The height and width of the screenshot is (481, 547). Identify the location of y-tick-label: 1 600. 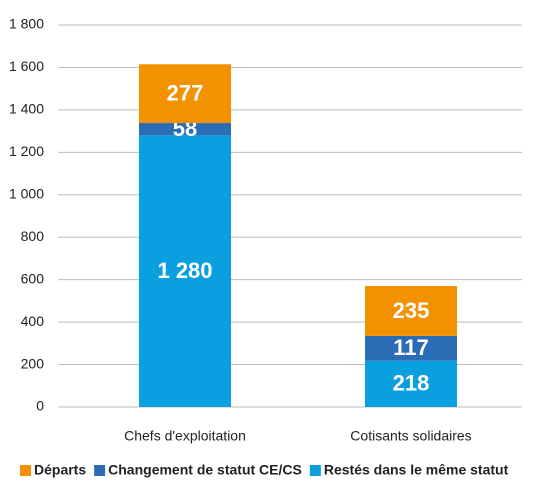
(26, 66).